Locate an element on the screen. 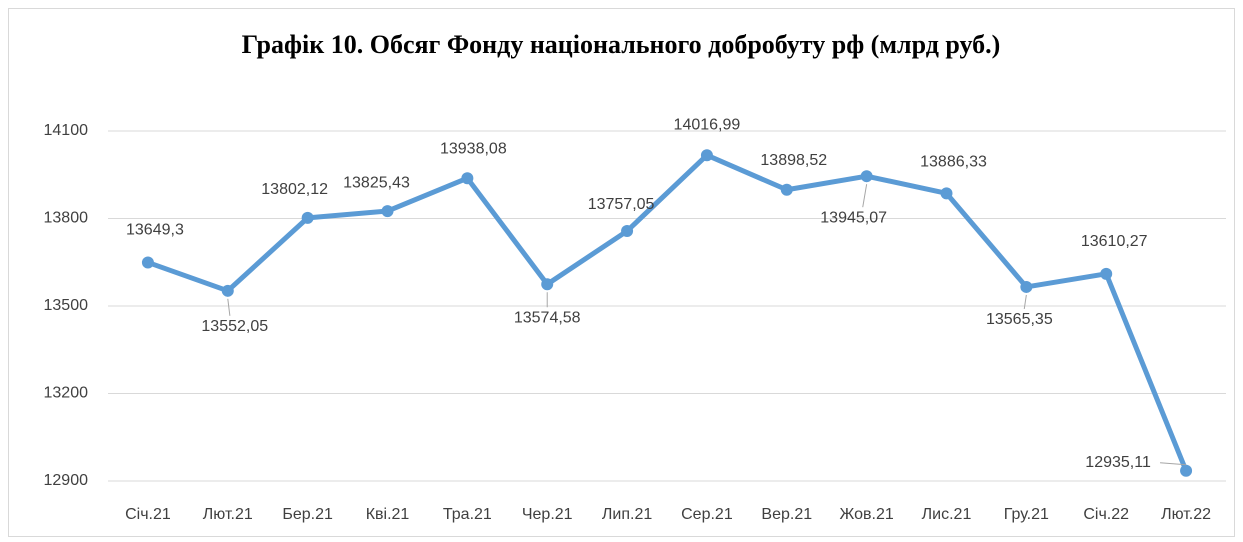 This screenshot has height=542, width=1243. x-tick-label: Січ.21 is located at coordinates (148, 514).